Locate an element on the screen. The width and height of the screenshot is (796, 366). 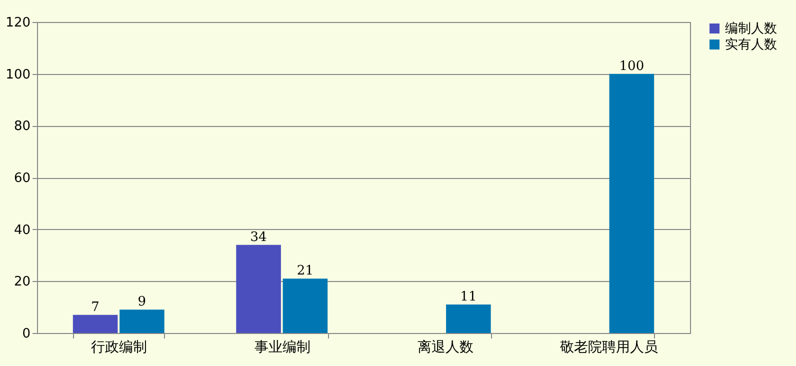
x-tick-label: 敬老院聘用人员 is located at coordinates (609, 348).